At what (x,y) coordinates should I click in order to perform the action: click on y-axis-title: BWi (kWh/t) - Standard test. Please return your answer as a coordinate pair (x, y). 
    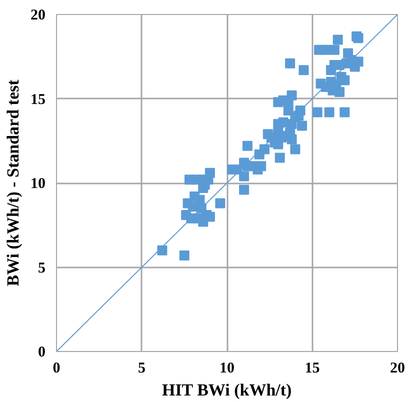
    Looking at the image, I should click on (13, 182).